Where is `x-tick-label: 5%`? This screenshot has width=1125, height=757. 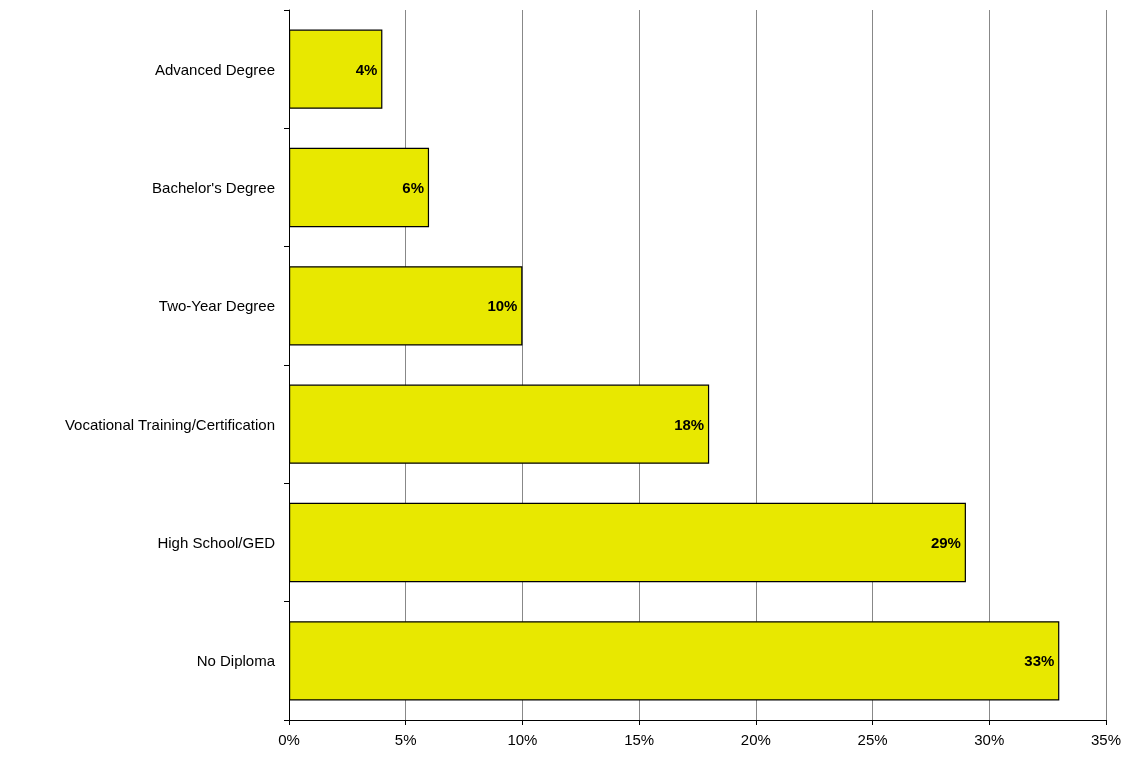
x-tick-label: 5% is located at coordinates (405, 739).